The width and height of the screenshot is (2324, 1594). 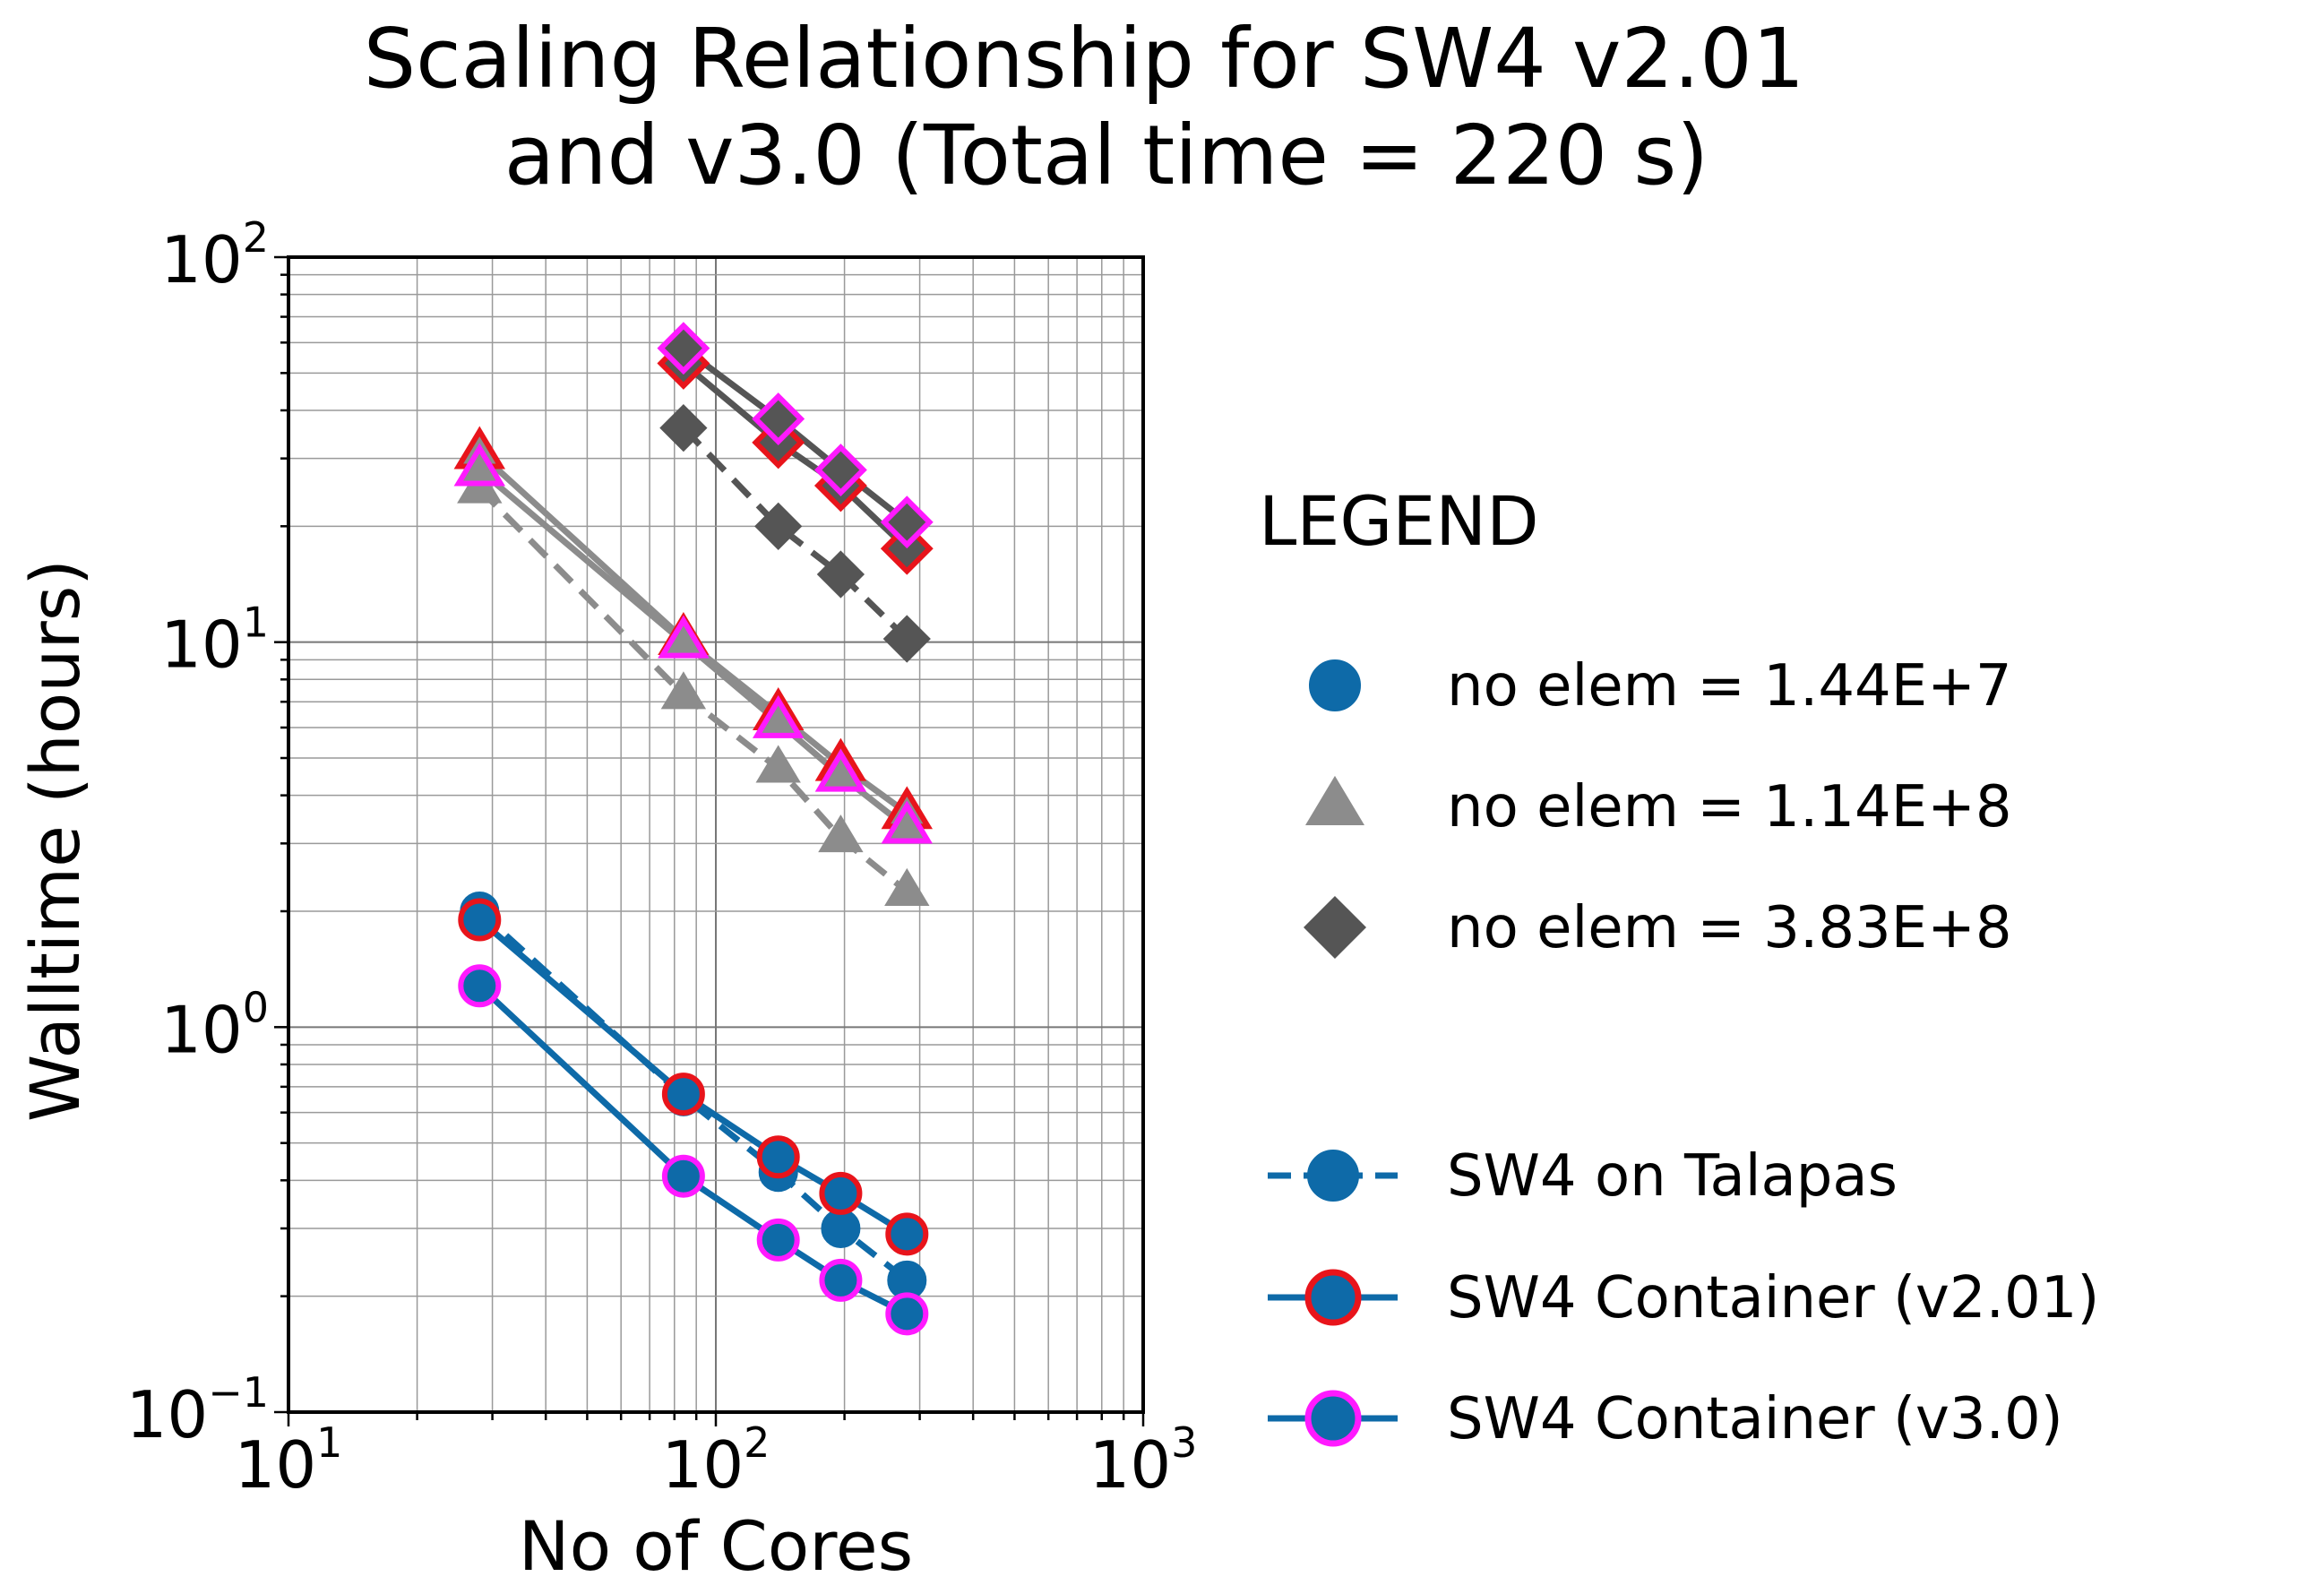 I want to click on x-tick-label: 10², so click(x=716, y=1460).